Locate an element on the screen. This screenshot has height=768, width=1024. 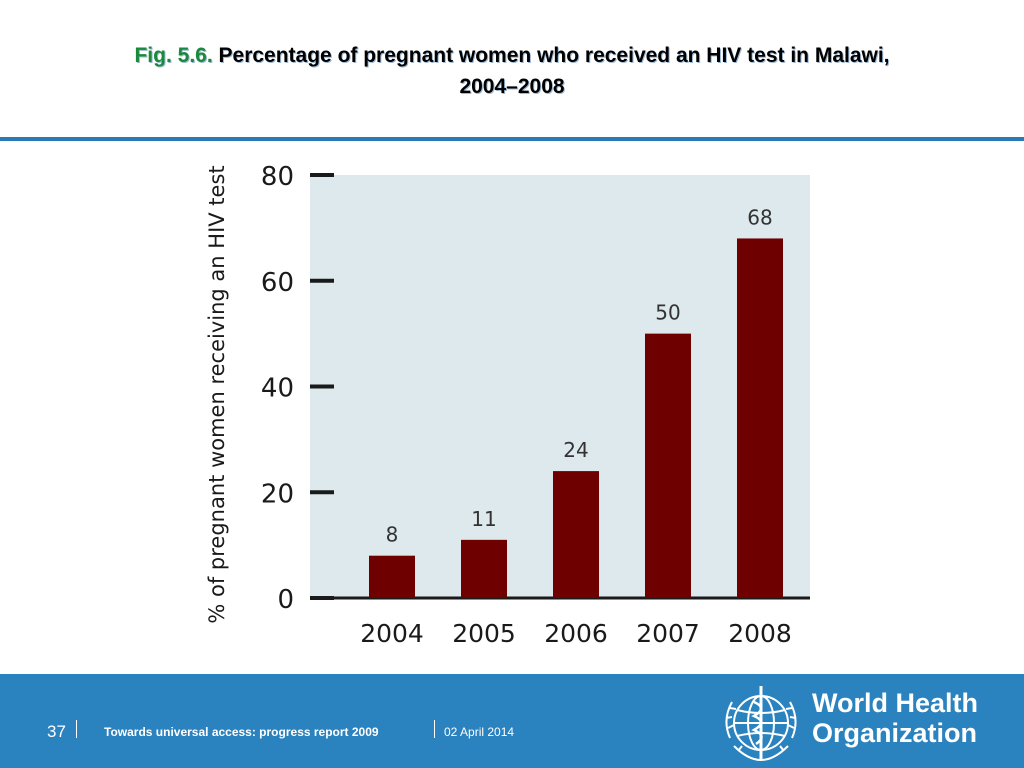
x-tick-label: 2008 is located at coordinates (760, 633).